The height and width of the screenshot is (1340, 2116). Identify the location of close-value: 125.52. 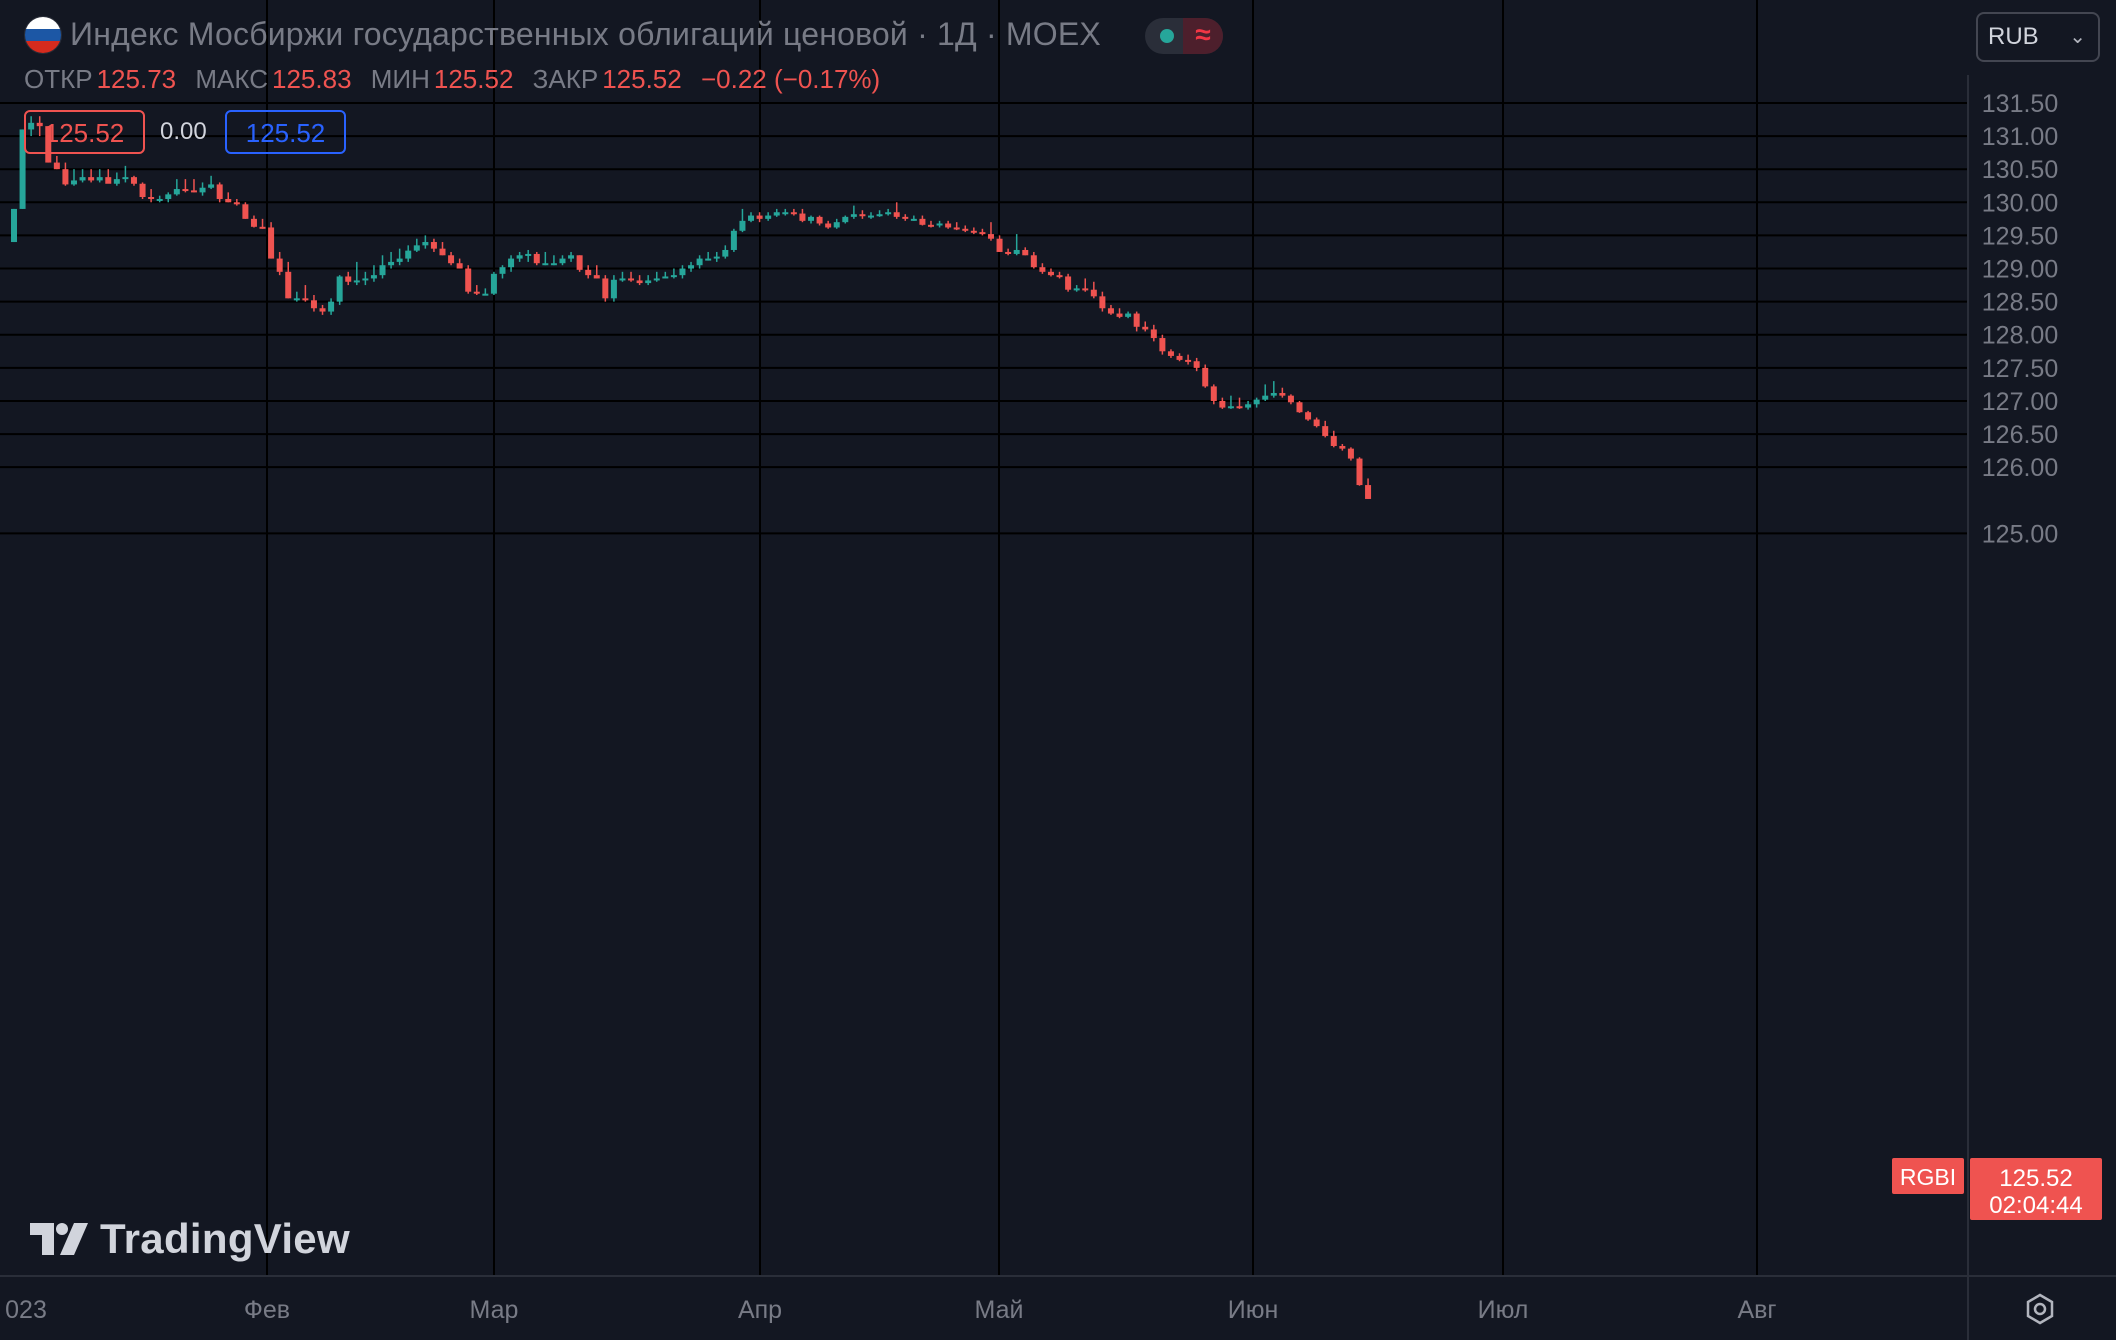
(642, 79).